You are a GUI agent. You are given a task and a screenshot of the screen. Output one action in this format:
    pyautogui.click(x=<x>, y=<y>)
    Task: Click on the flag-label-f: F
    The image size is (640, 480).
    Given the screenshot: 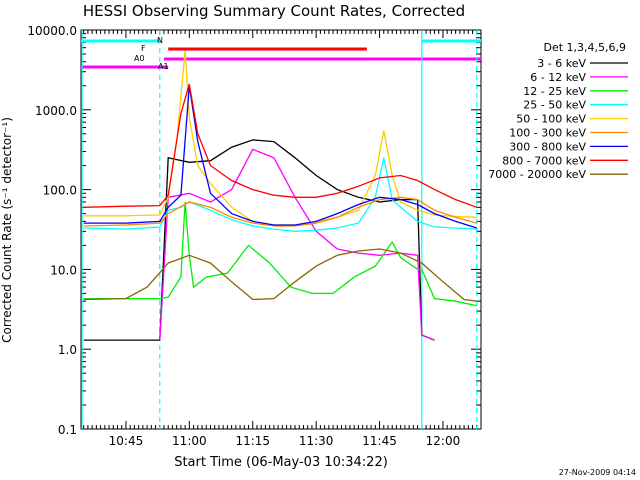 What is the action you would take?
    pyautogui.click(x=143, y=48)
    